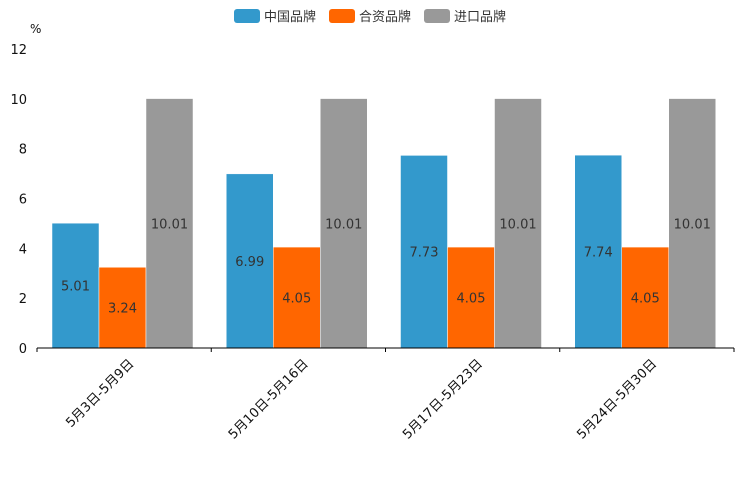 Image resolution: width=744 pixels, height=496 pixels. I want to click on y-tick-label: 10, so click(18, 100).